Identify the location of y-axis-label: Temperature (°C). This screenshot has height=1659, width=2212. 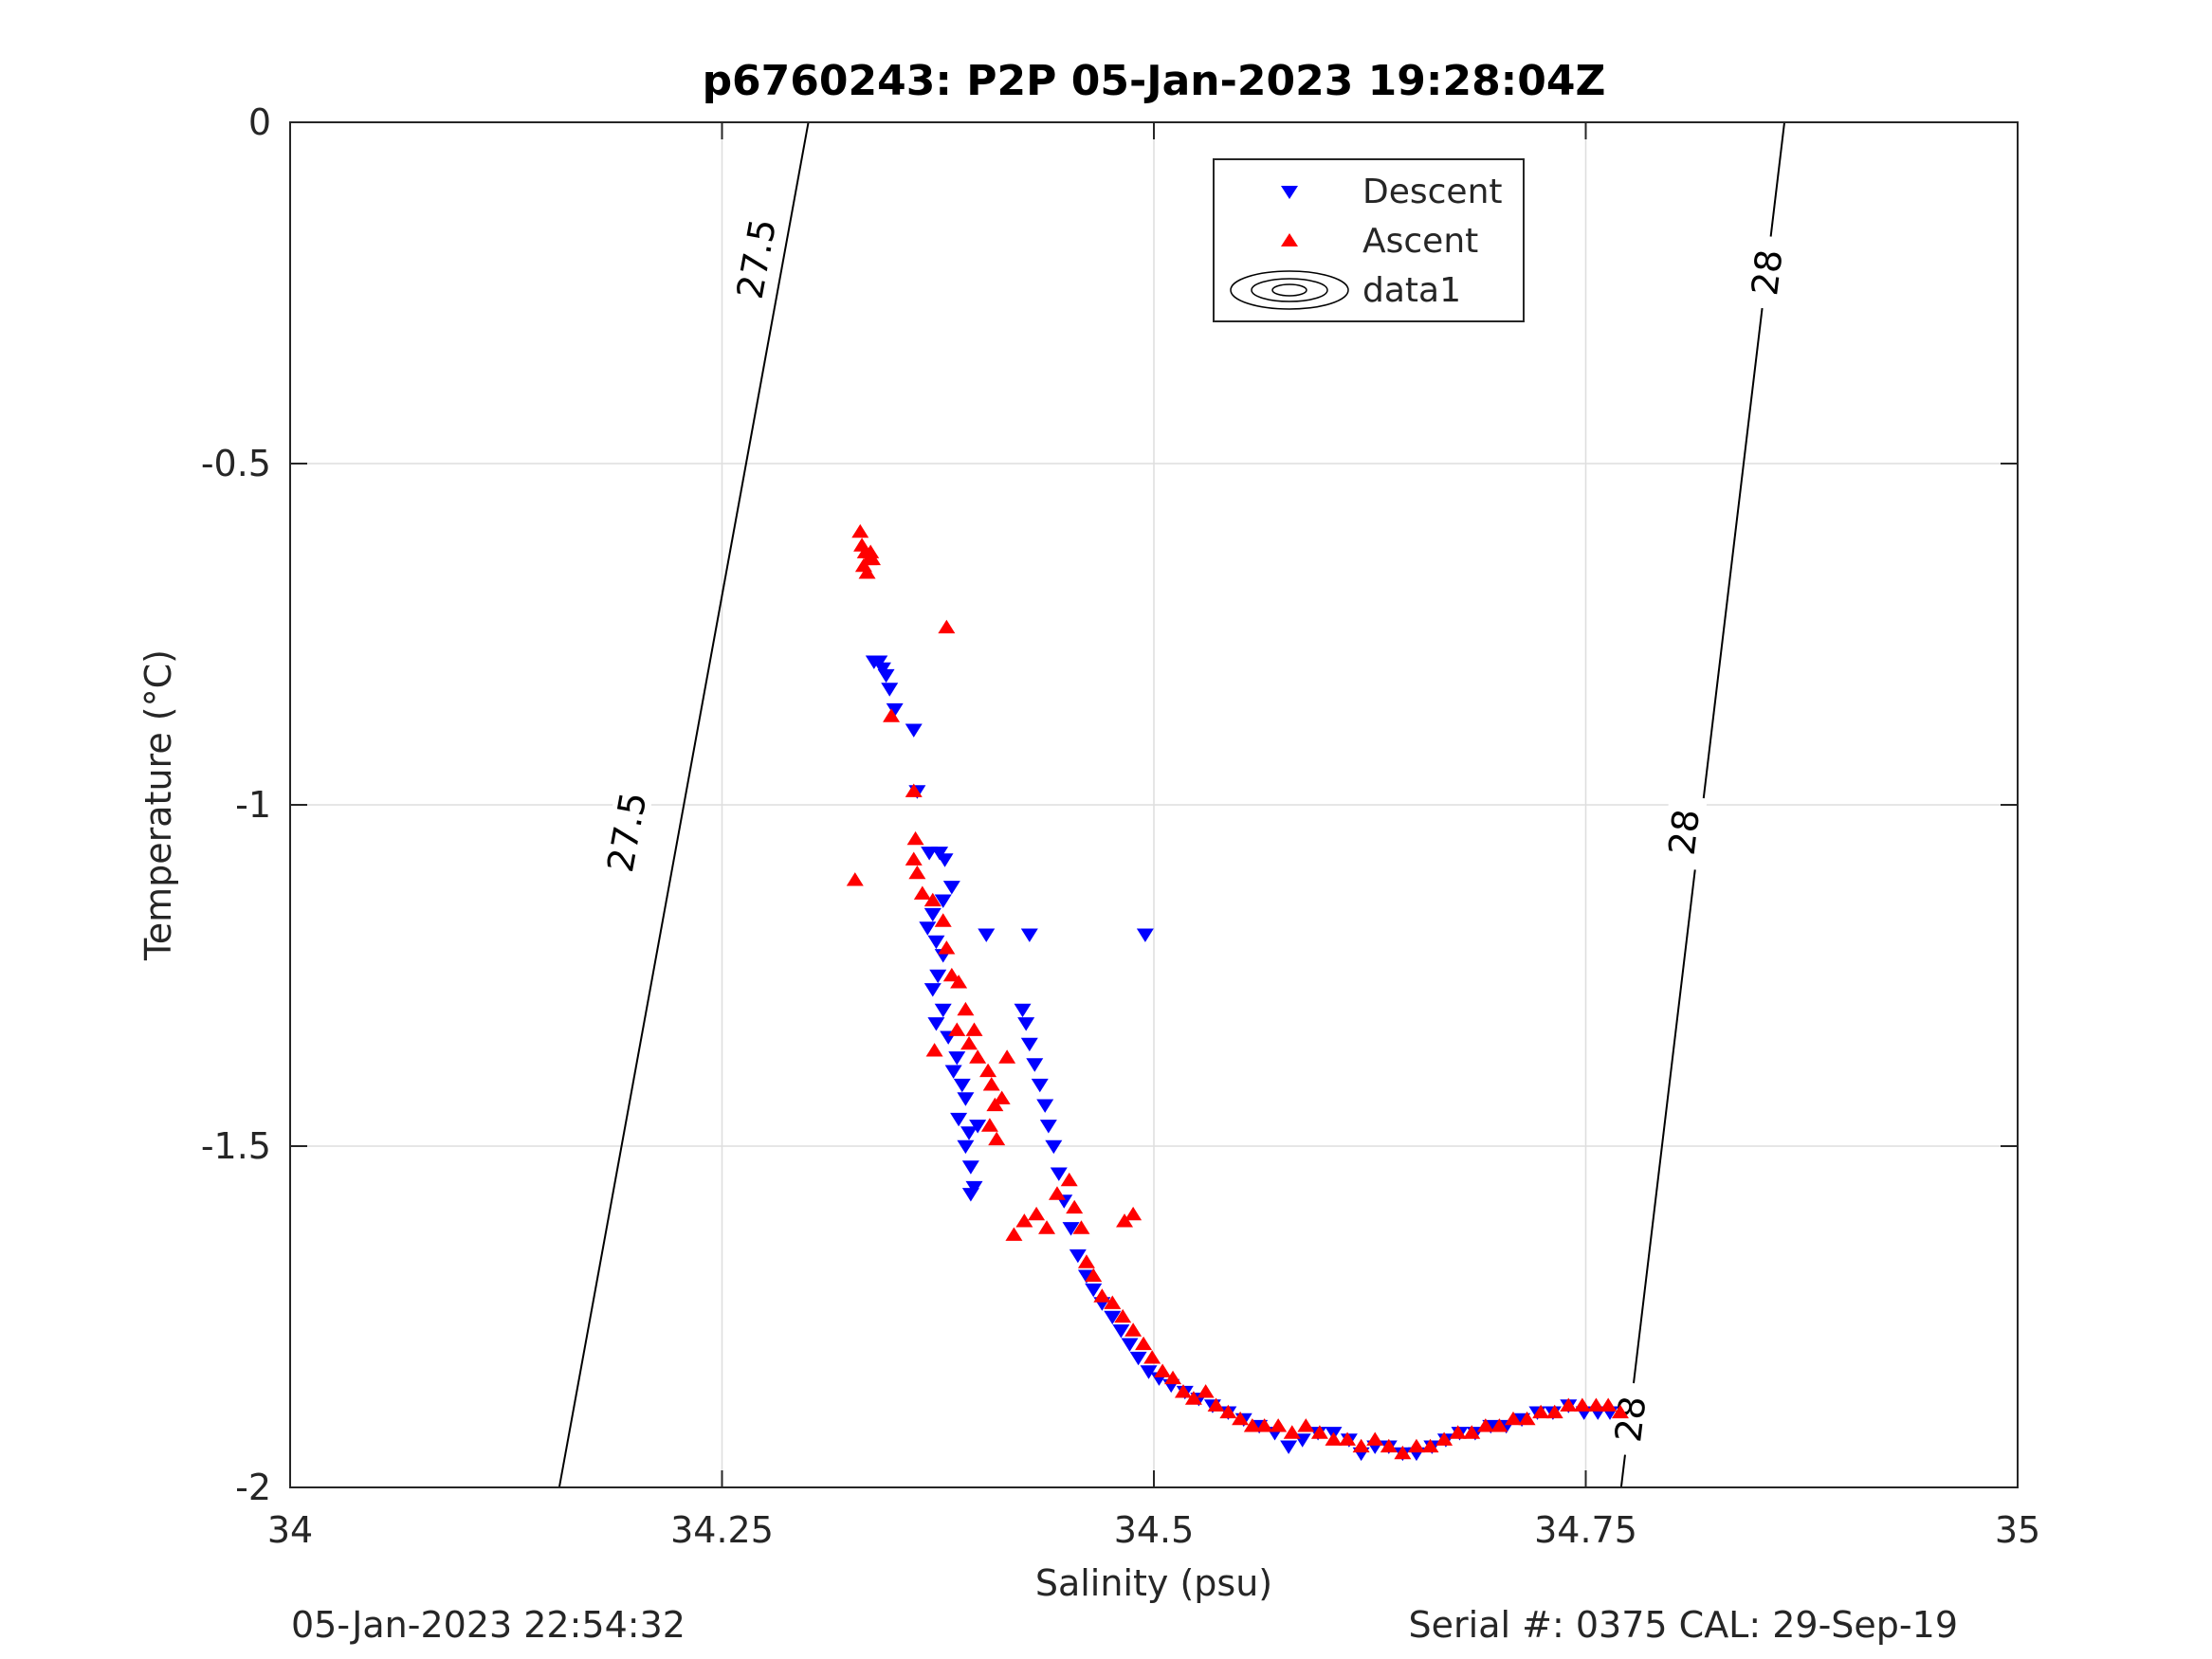
(158, 805).